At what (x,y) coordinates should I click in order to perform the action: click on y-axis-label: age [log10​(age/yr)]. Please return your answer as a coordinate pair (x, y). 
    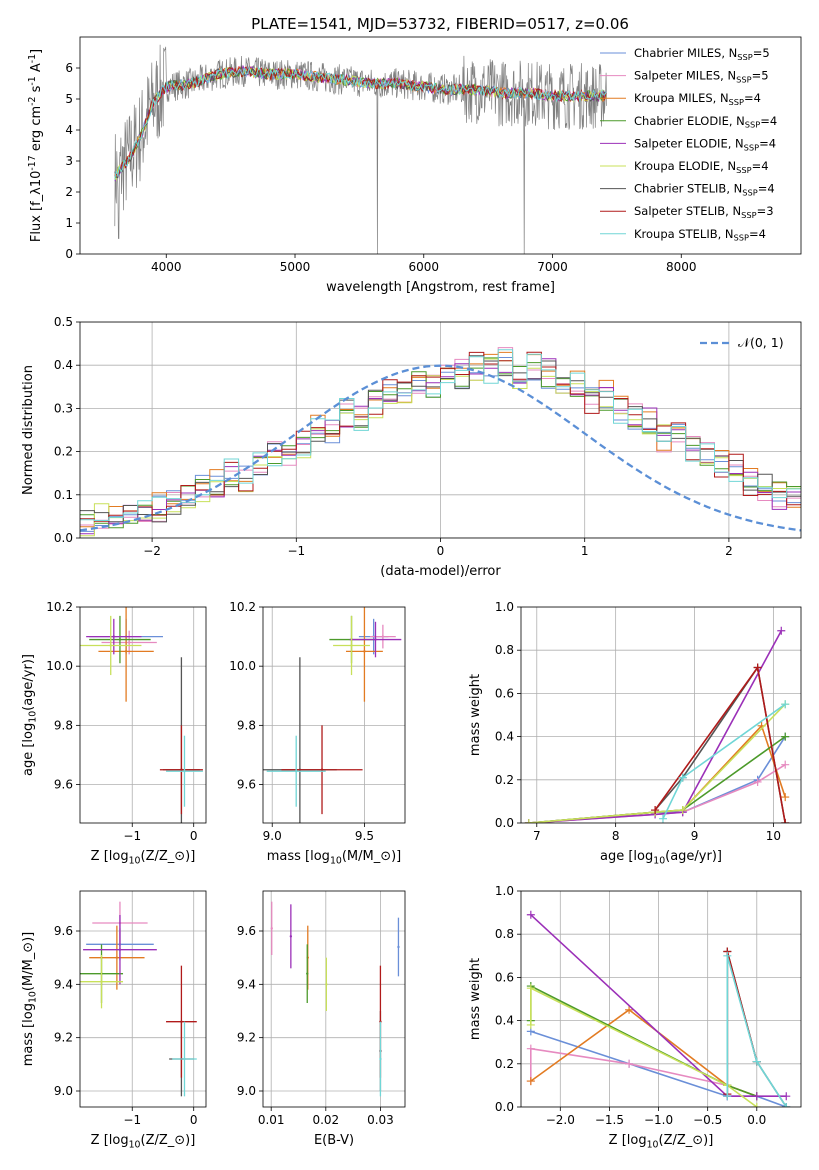
    Looking at the image, I should click on (29, 715).